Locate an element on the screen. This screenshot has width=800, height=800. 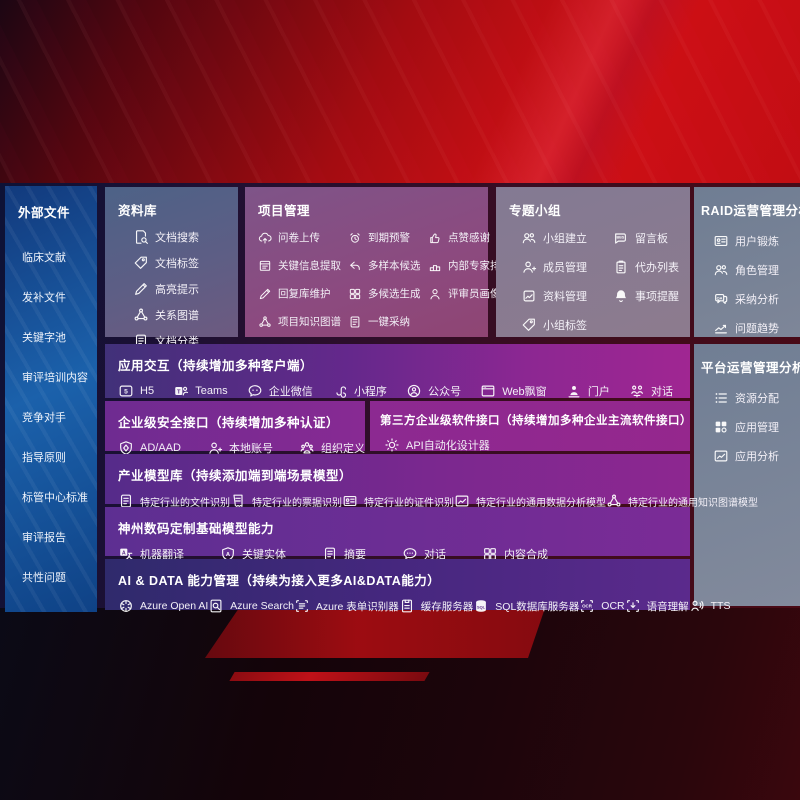
feature-item: 关键信息提取 is located at coordinates (303, 265).